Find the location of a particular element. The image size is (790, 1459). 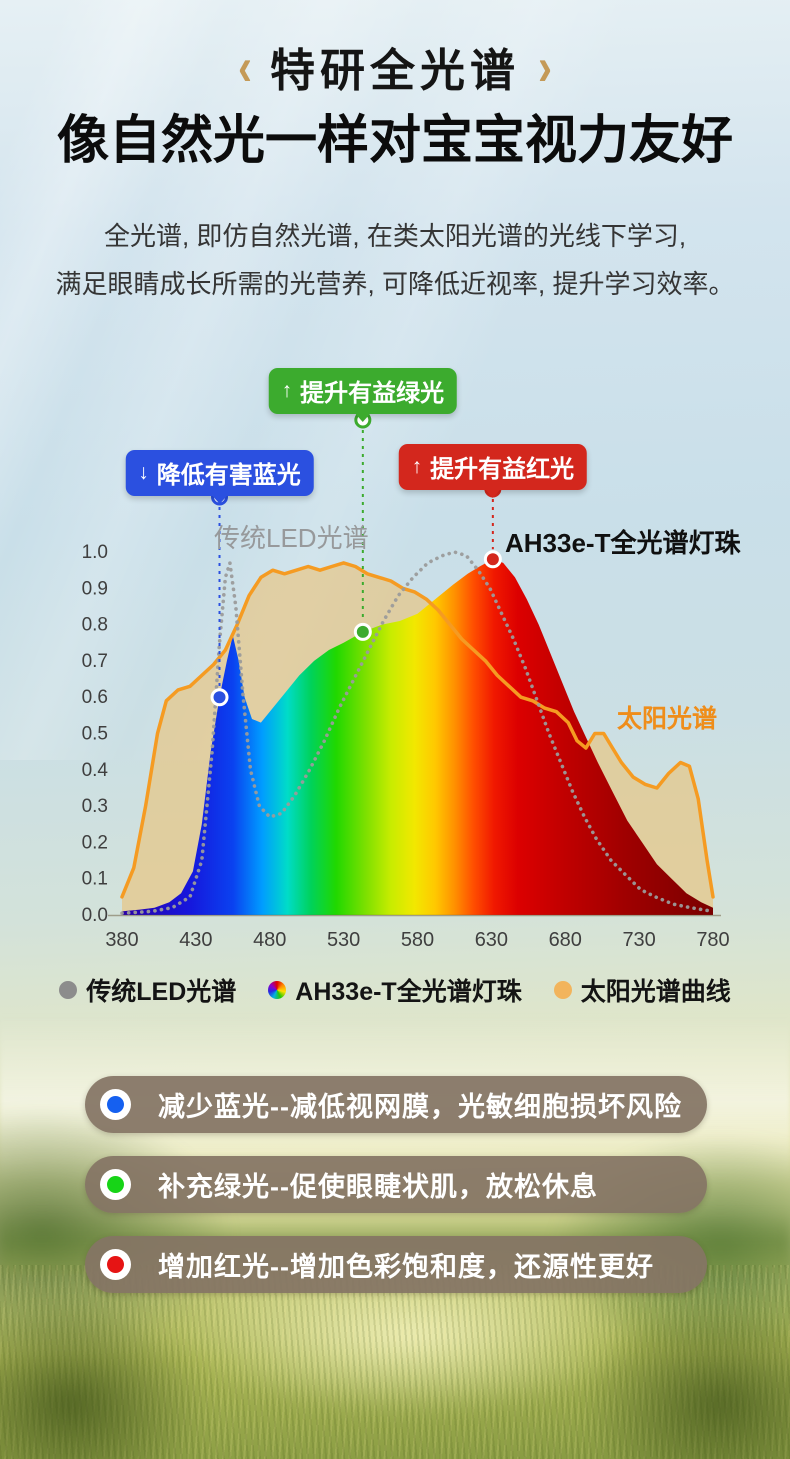

svg-text: 0.2 is located at coordinates (95, 842).